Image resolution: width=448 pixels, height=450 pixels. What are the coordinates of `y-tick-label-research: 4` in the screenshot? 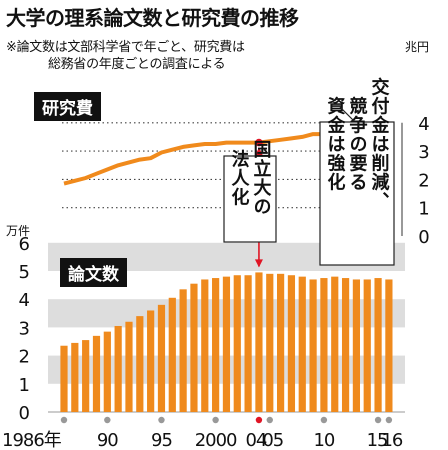 It's located at (423, 124).